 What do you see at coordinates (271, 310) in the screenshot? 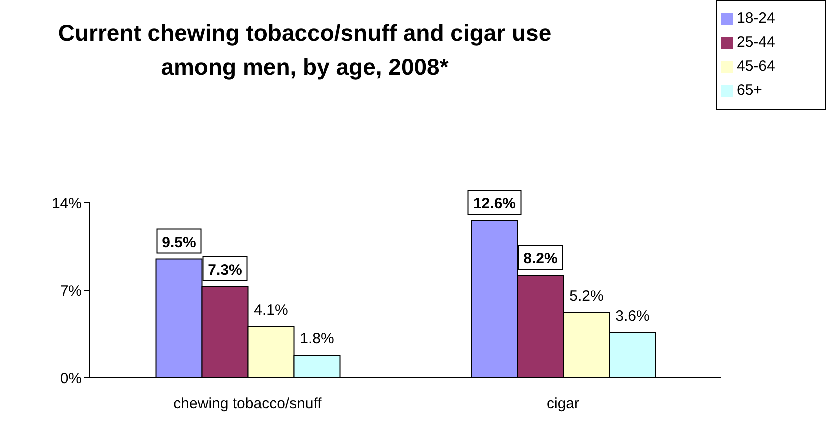
I see `data-label: 4.1%` at bounding box center [271, 310].